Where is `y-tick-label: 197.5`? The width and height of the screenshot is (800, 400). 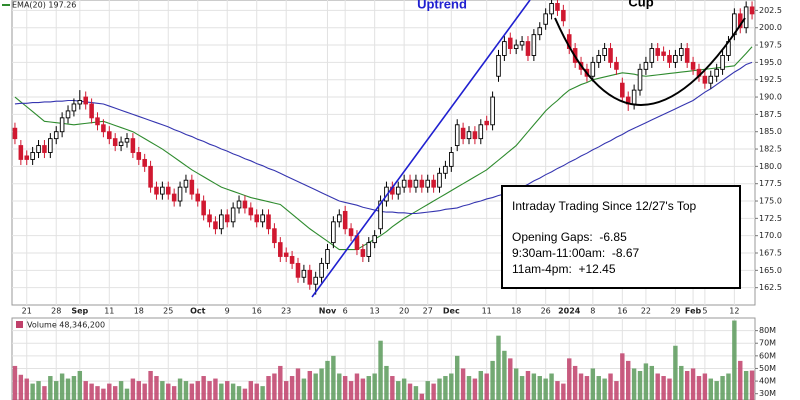 y-tick-label: 197.5 is located at coordinates (770, 45).